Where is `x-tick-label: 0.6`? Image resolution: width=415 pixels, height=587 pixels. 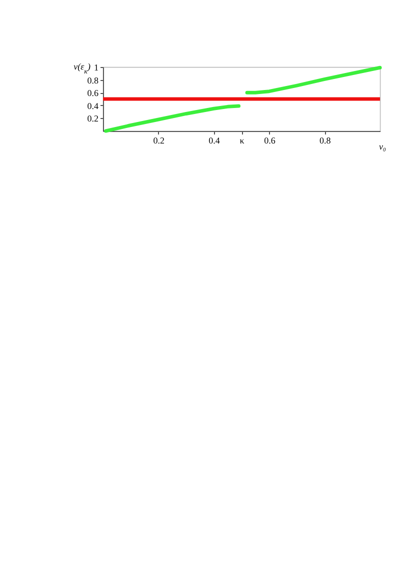 x-tick-label: 0.6 is located at coordinates (270, 141).